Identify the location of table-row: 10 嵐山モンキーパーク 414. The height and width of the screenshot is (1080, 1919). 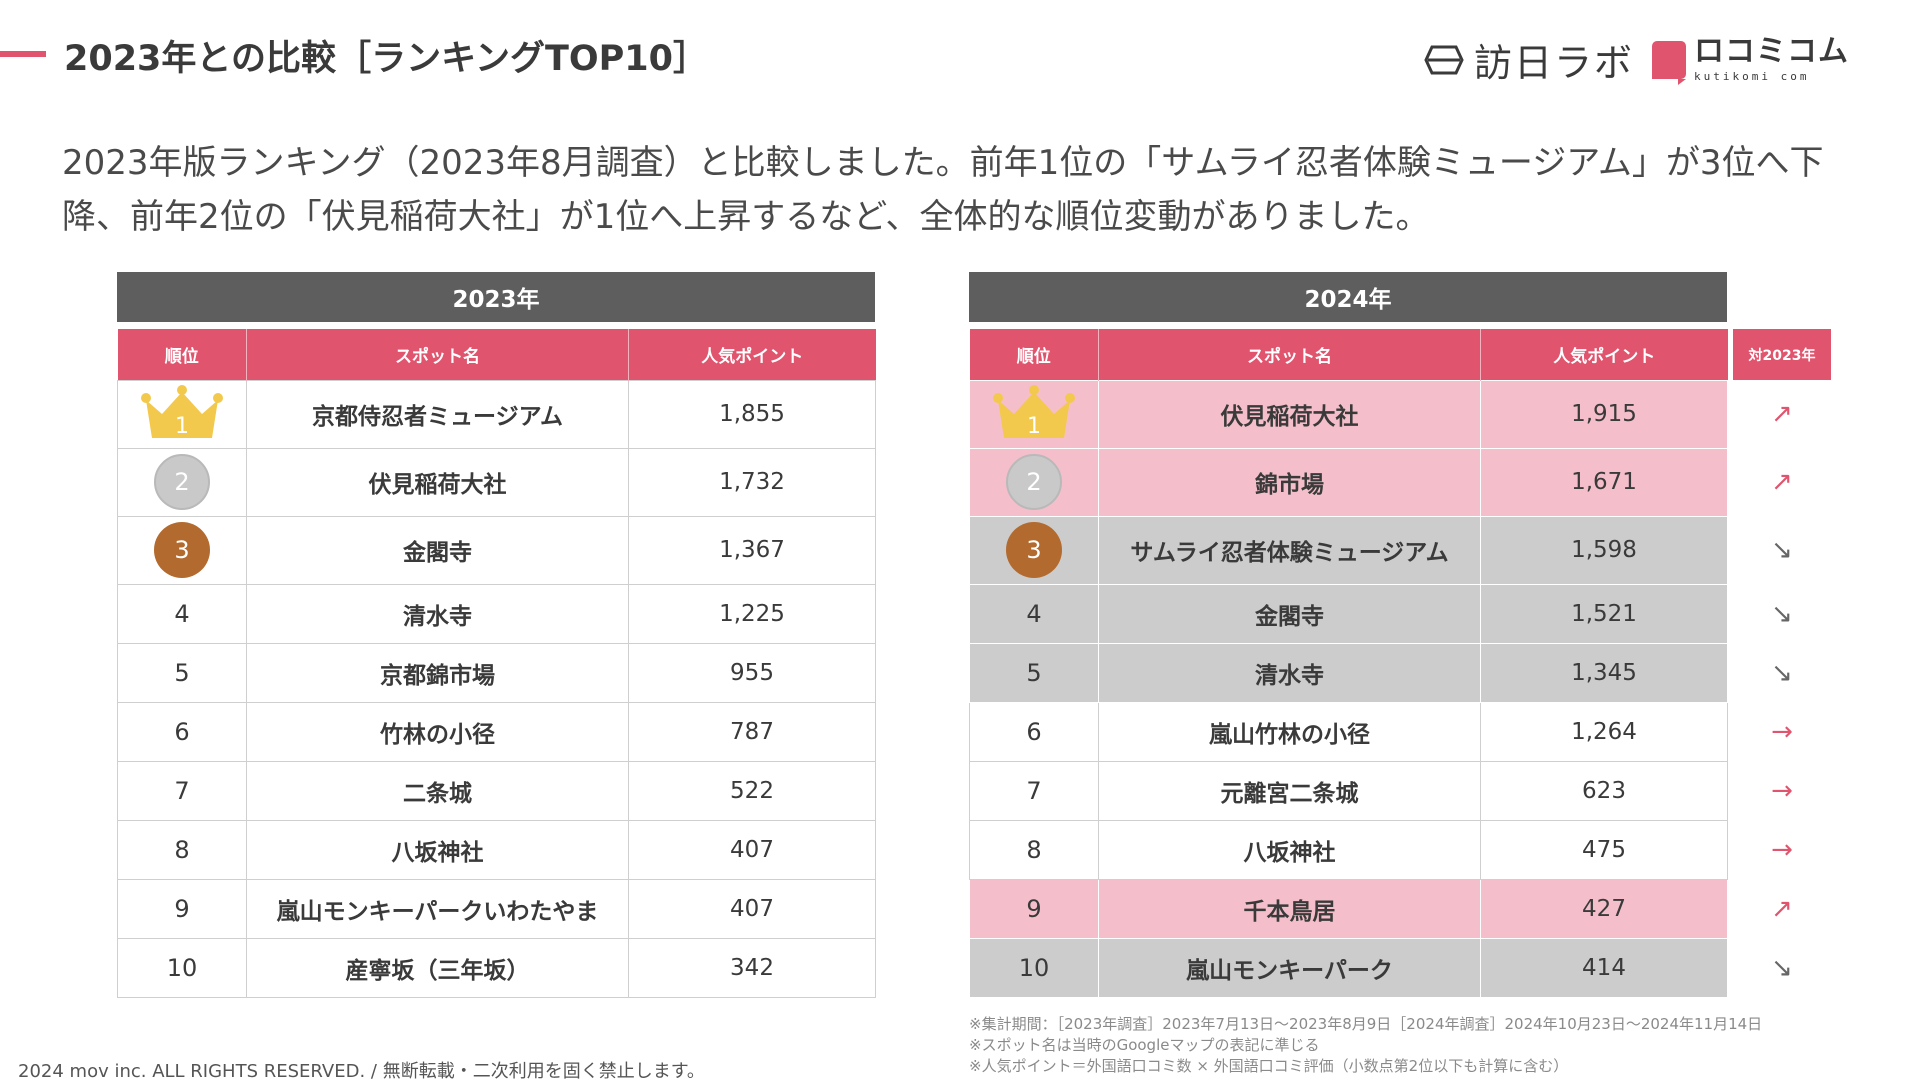
(1348, 967).